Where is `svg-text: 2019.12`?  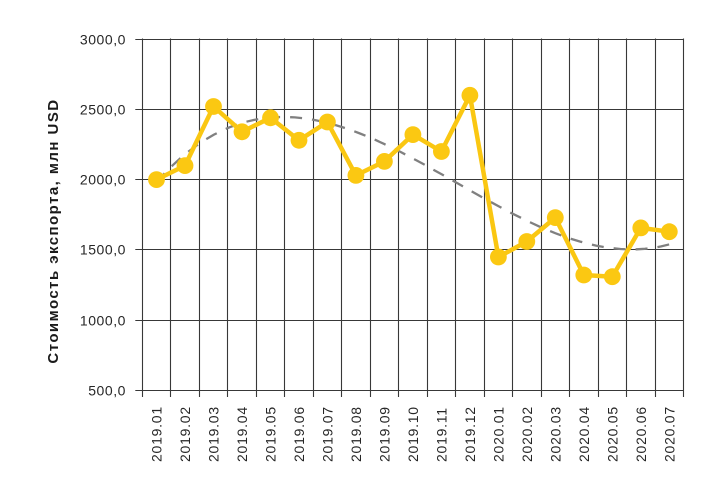 svg-text: 2019.12 is located at coordinates (470, 434).